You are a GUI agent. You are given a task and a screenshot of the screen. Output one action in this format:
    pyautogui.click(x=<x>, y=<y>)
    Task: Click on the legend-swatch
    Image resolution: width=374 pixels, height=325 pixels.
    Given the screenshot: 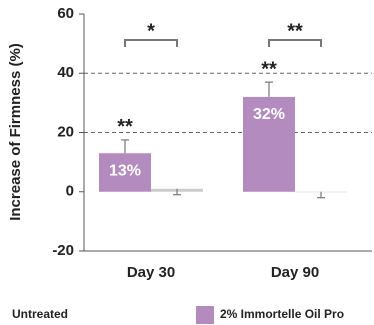 What is the action you would take?
    pyautogui.click(x=205, y=315)
    